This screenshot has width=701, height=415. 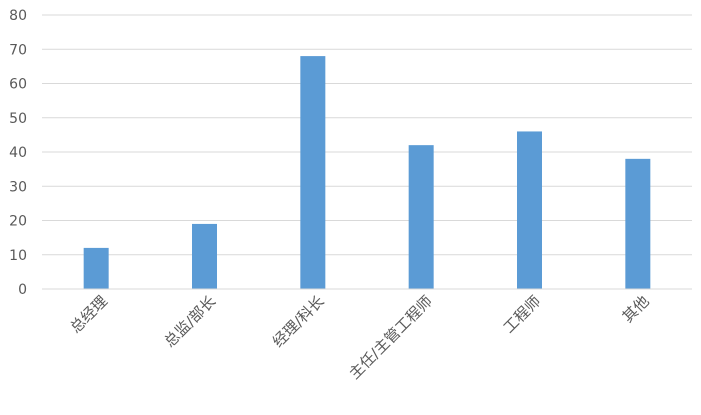 What do you see at coordinates (522, 314) in the screenshot?
I see `x-tick-label: 工程师` at bounding box center [522, 314].